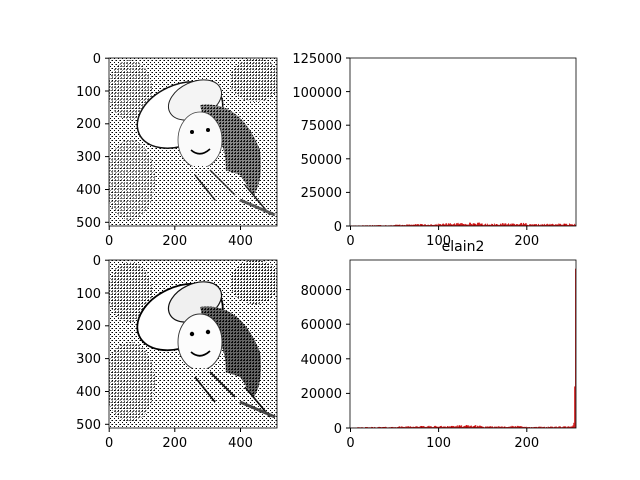  Describe the element at coordinates (174, 443) in the screenshot. I see `image-2-xtick-label: 200` at that location.